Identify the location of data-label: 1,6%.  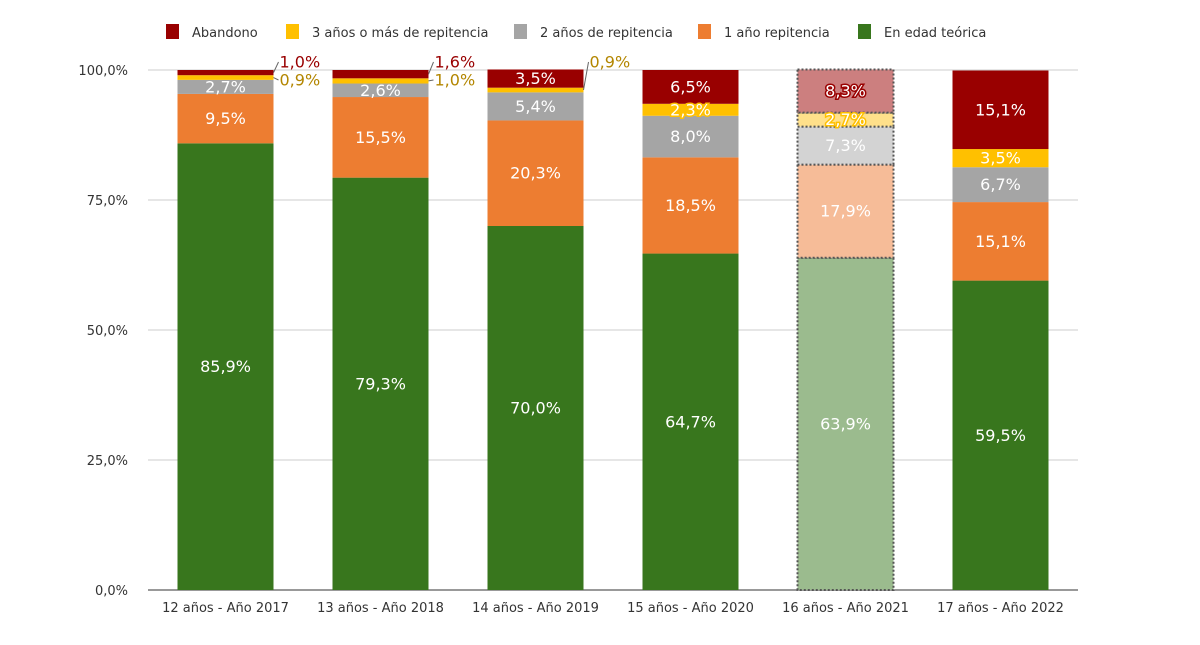
(455, 62).